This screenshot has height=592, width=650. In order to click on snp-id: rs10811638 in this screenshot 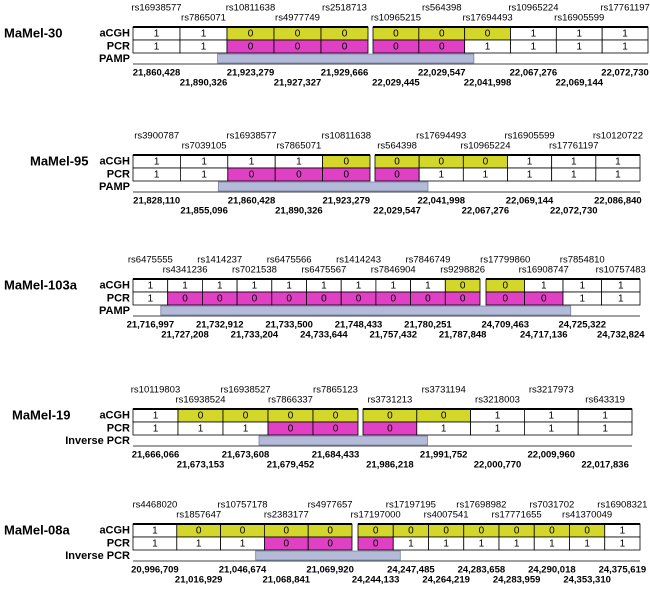, I will do `click(250, 8)`.